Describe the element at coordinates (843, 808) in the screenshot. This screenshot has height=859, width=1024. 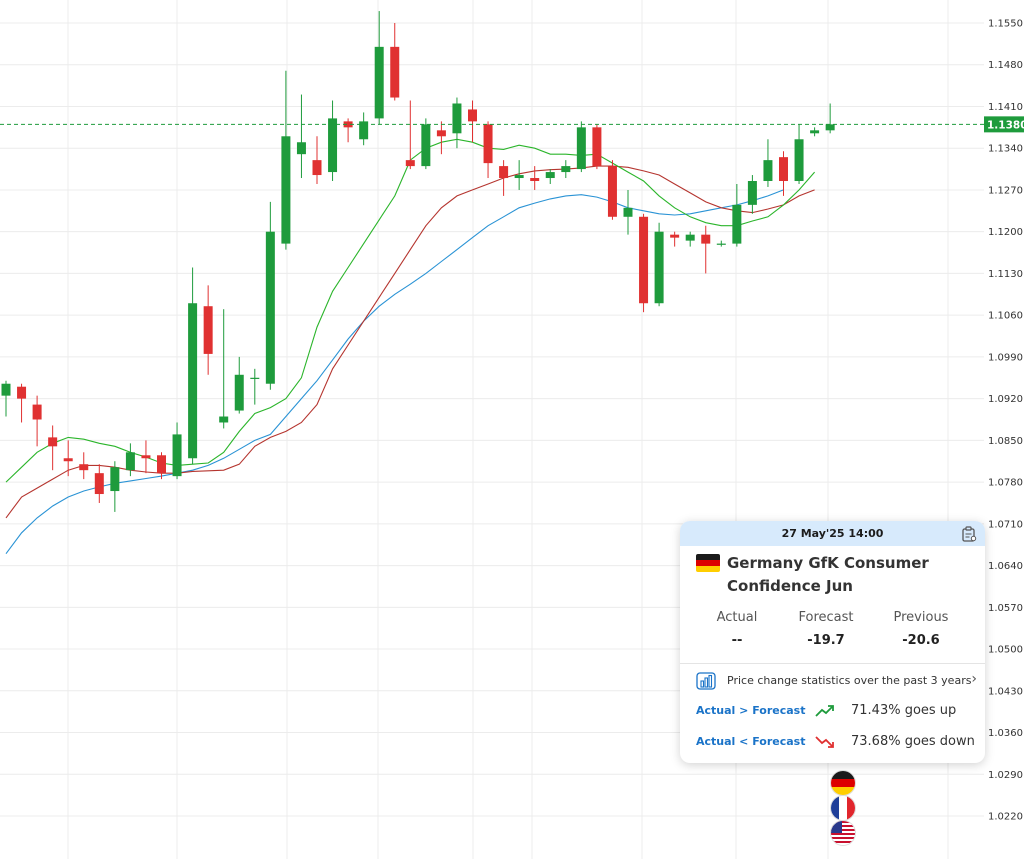
I see `france-flag-icon` at that location.